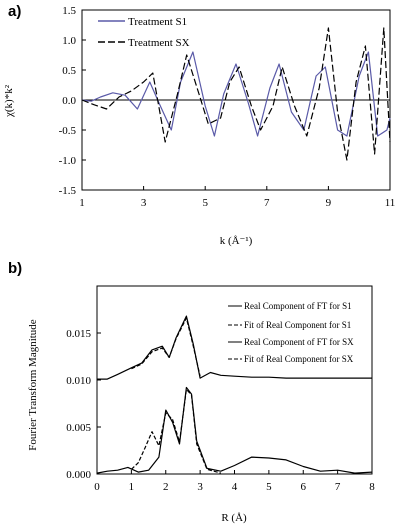 Image resolution: width=402 pixels, height=530 pixels. What do you see at coordinates (68, 131) in the screenshot?
I see `panel-a-ytick-label: -0.5` at bounding box center [68, 131].